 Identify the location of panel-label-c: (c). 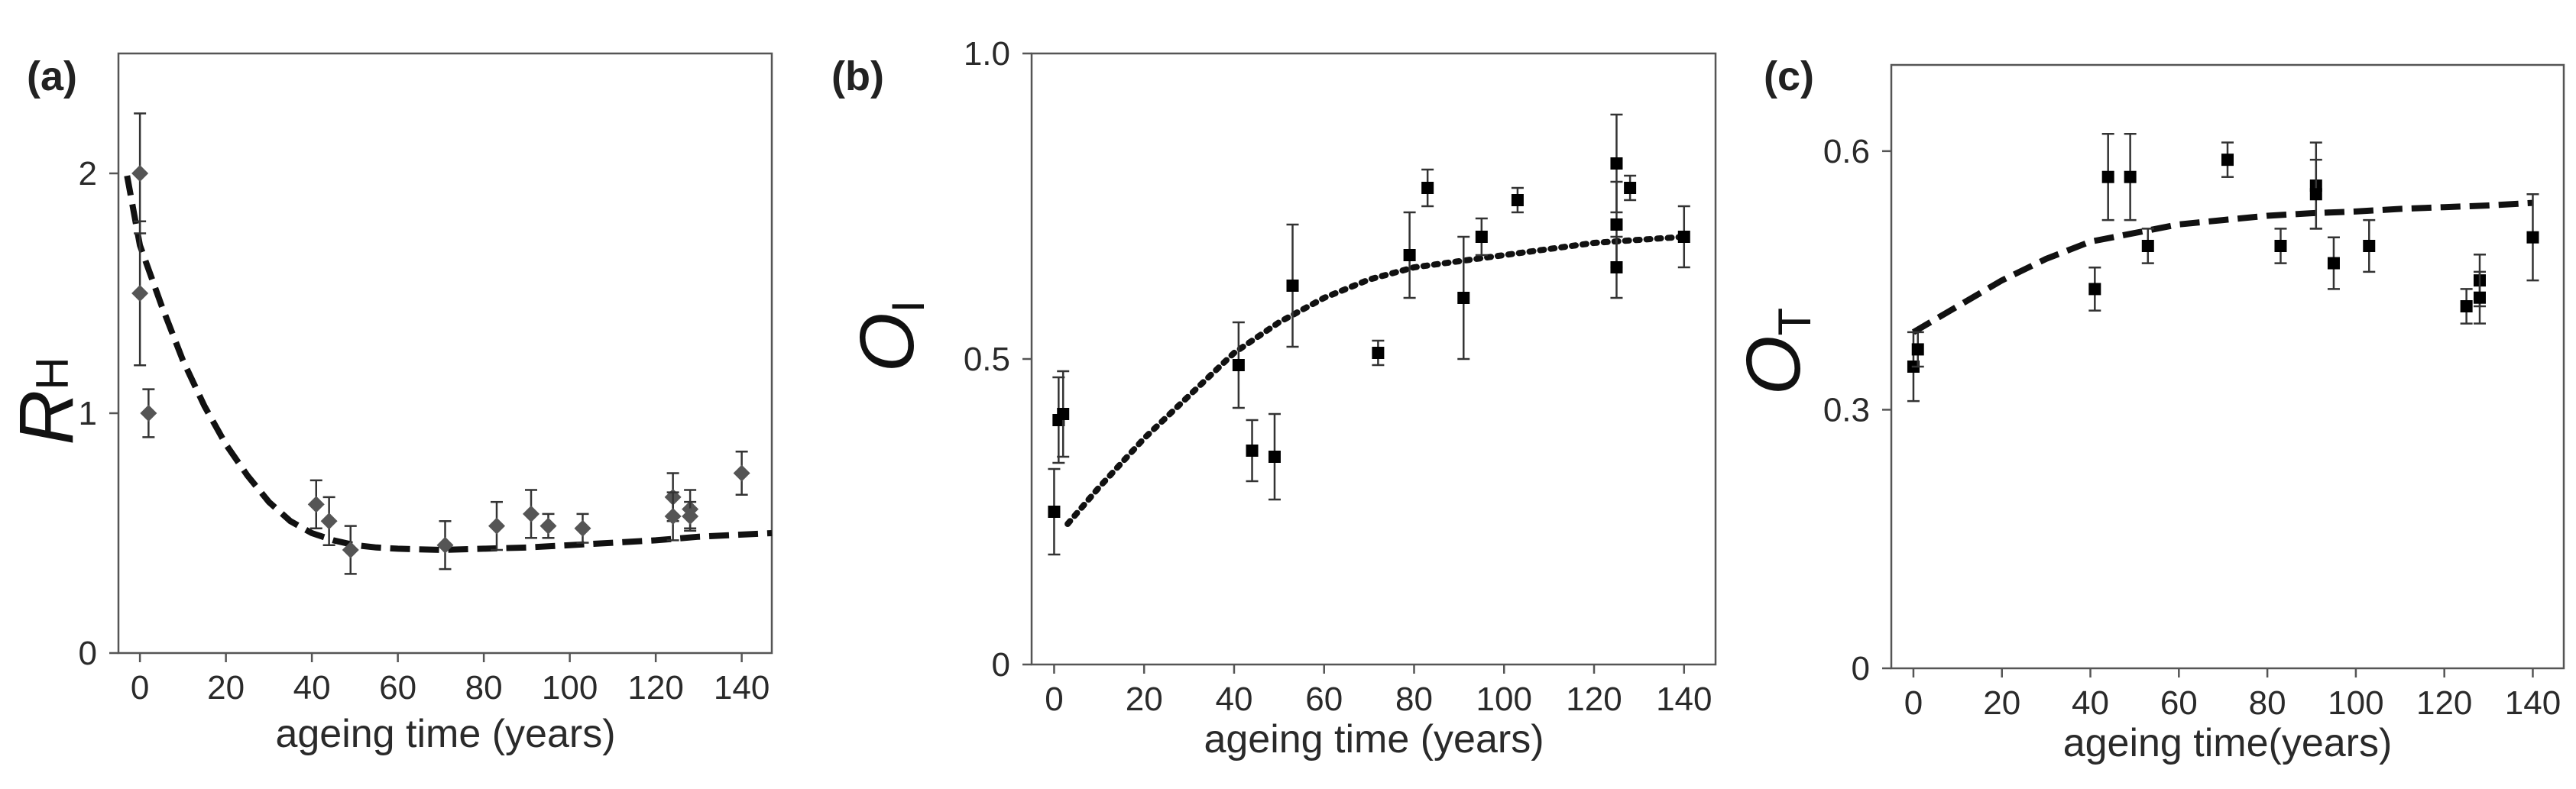
(1789, 76).